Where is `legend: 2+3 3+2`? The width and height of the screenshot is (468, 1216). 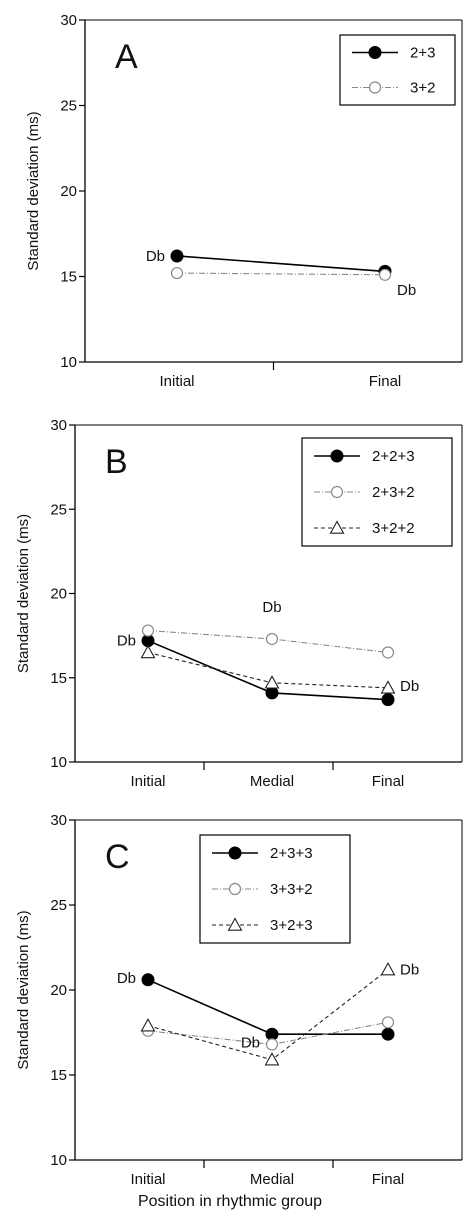
legend: 2+3 3+2 is located at coordinates (397, 70).